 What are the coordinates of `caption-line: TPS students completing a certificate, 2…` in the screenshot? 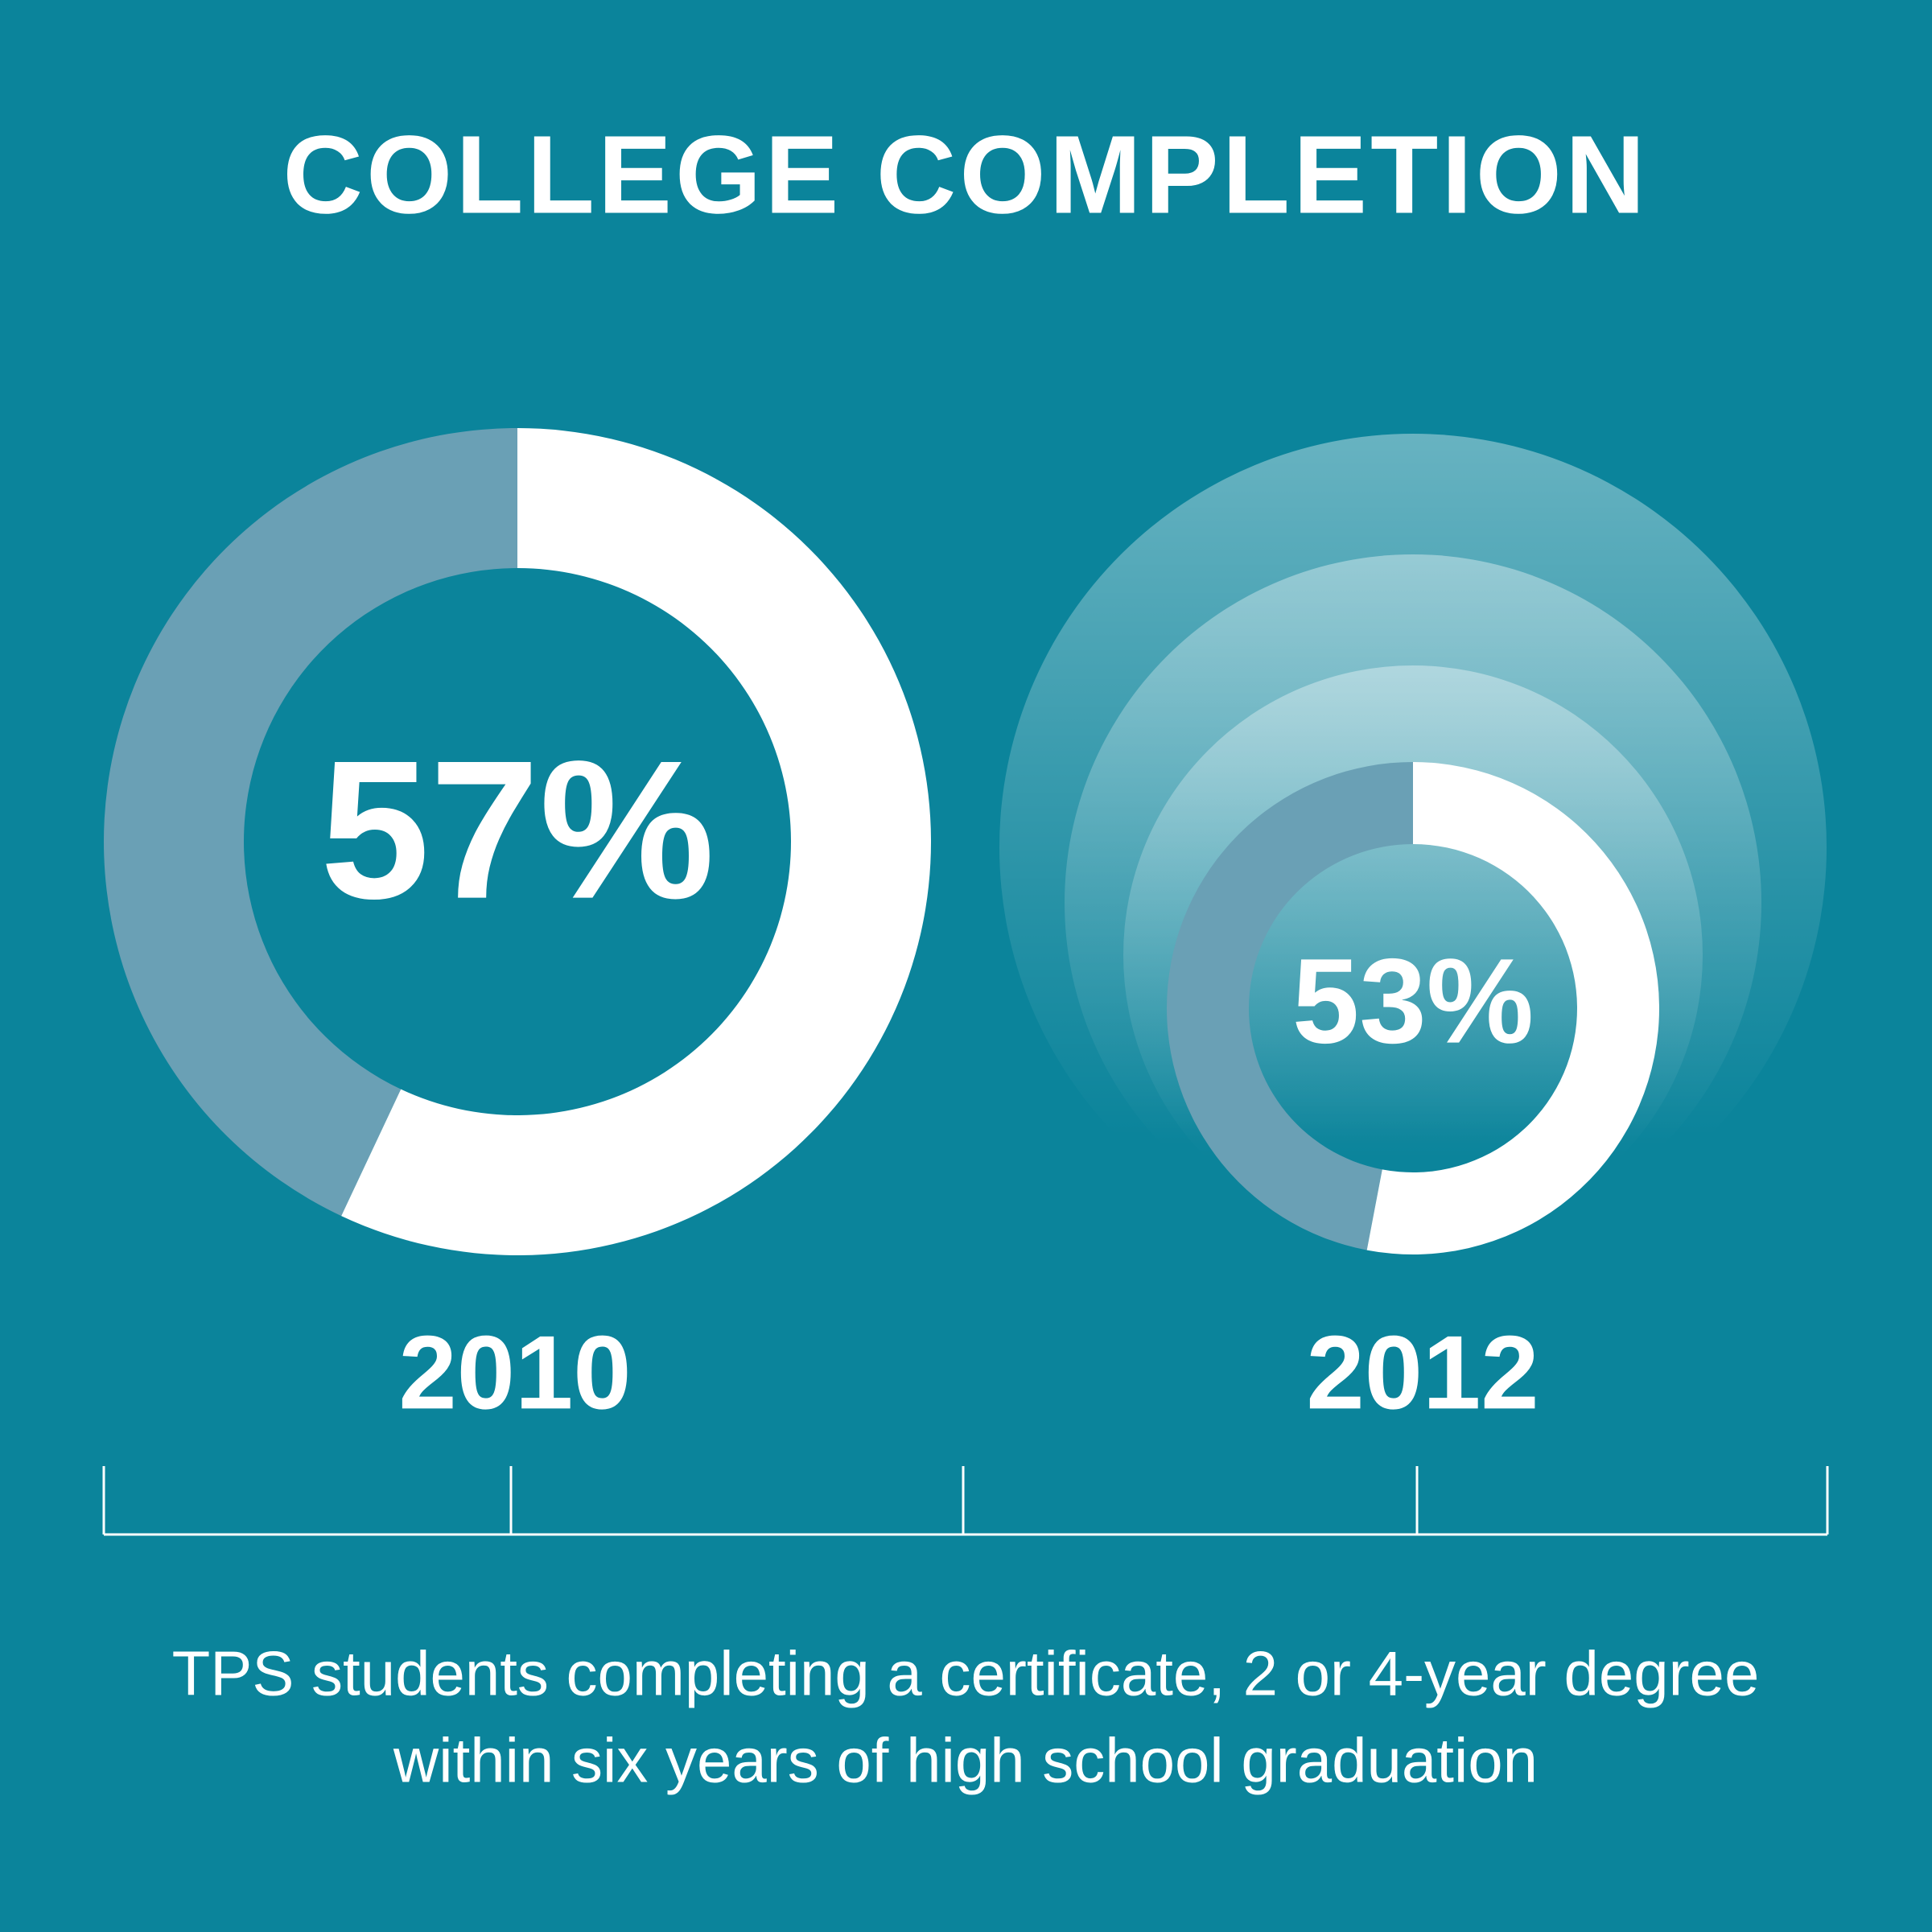 It's located at (966, 1673).